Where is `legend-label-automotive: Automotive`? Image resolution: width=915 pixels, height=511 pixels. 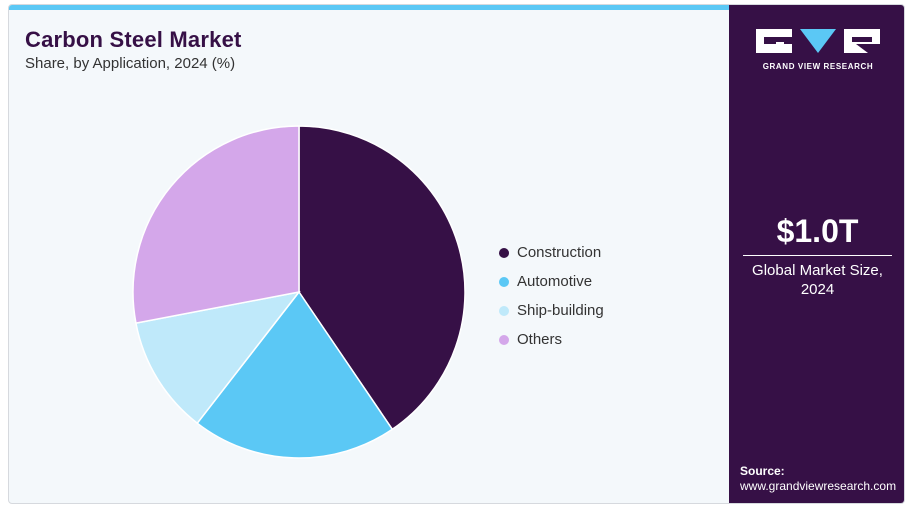 legend-label-automotive: Automotive is located at coordinates (555, 281).